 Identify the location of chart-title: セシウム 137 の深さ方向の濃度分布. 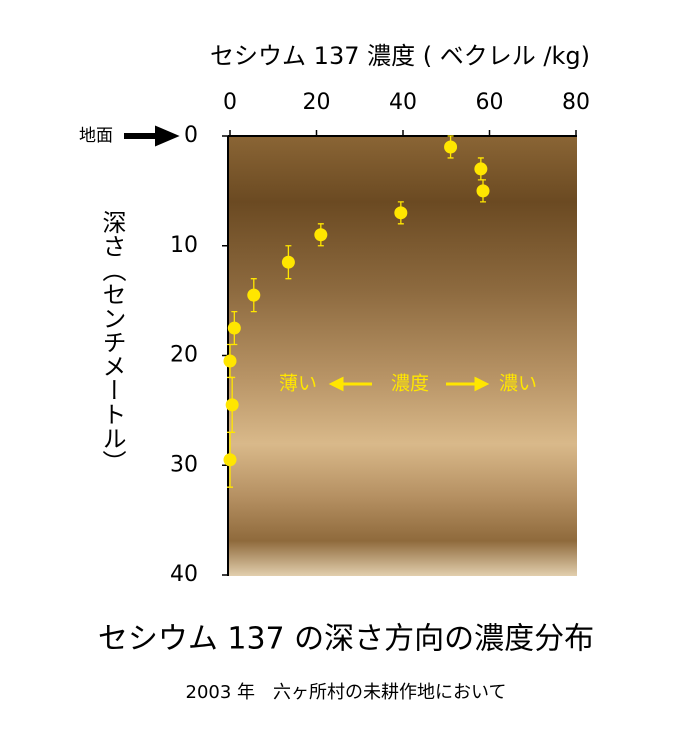
(346, 639).